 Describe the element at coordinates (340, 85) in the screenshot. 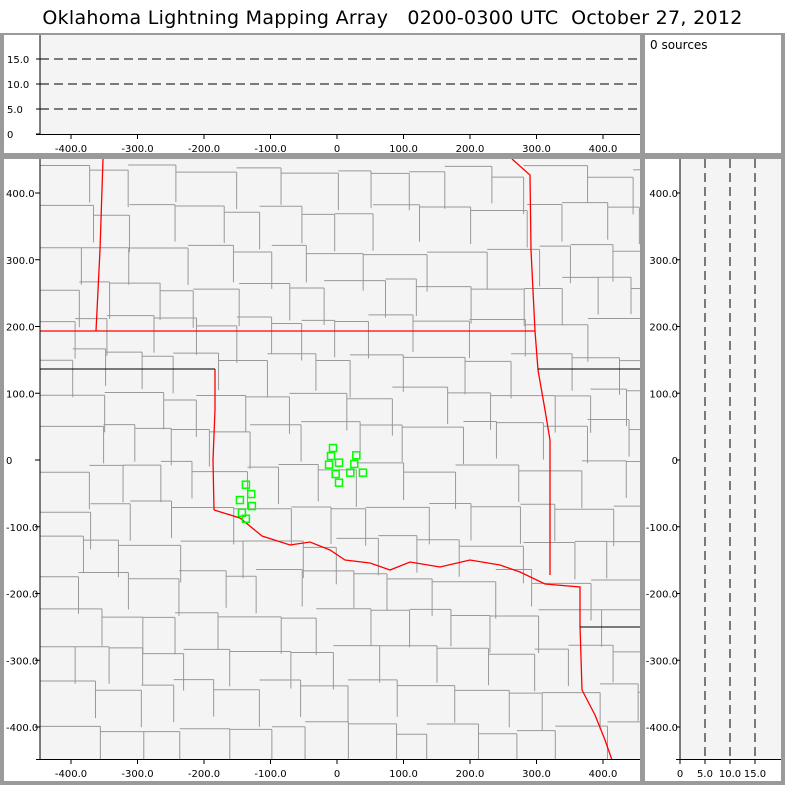

I see `plot-area` at that location.